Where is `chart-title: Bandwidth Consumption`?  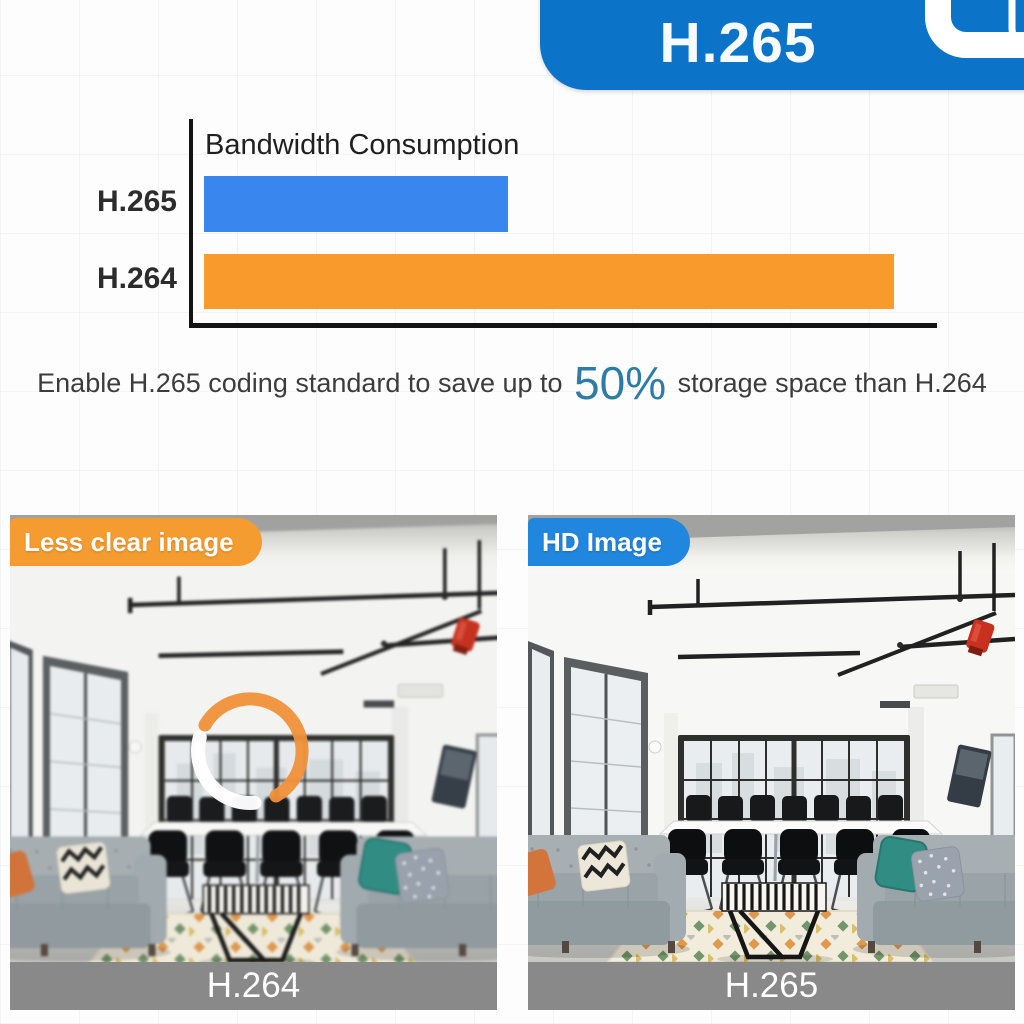 chart-title: Bandwidth Consumption is located at coordinates (362, 145).